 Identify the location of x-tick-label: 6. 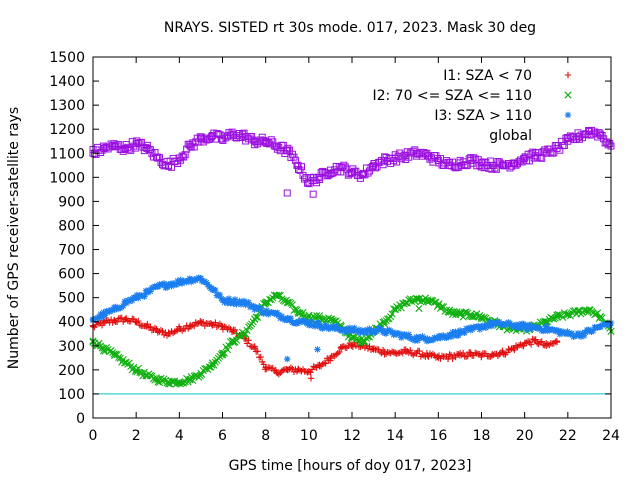
(222, 436).